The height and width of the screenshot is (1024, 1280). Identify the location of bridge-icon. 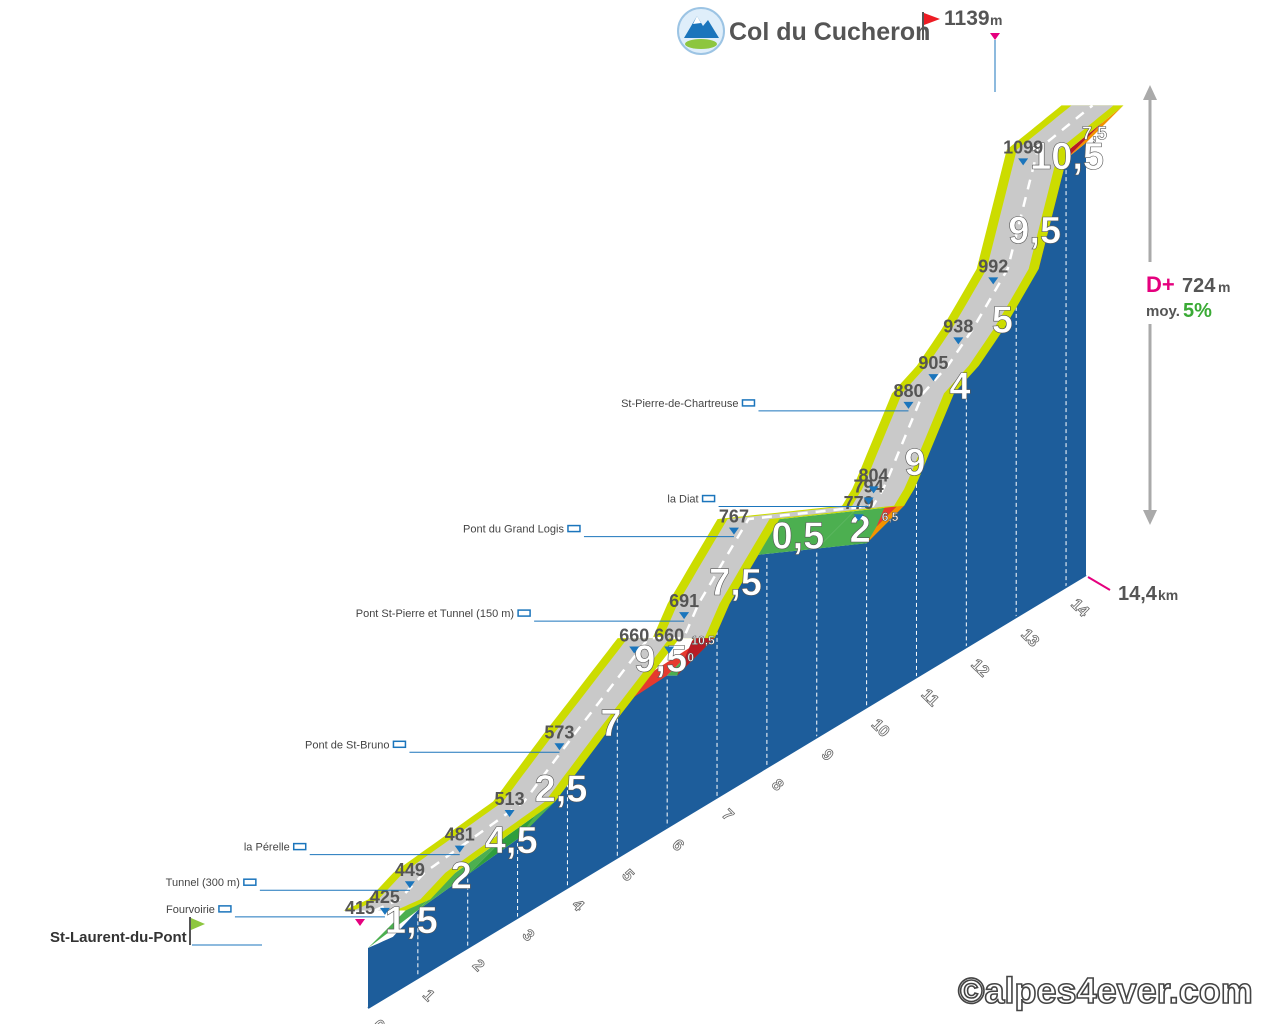
(574, 528).